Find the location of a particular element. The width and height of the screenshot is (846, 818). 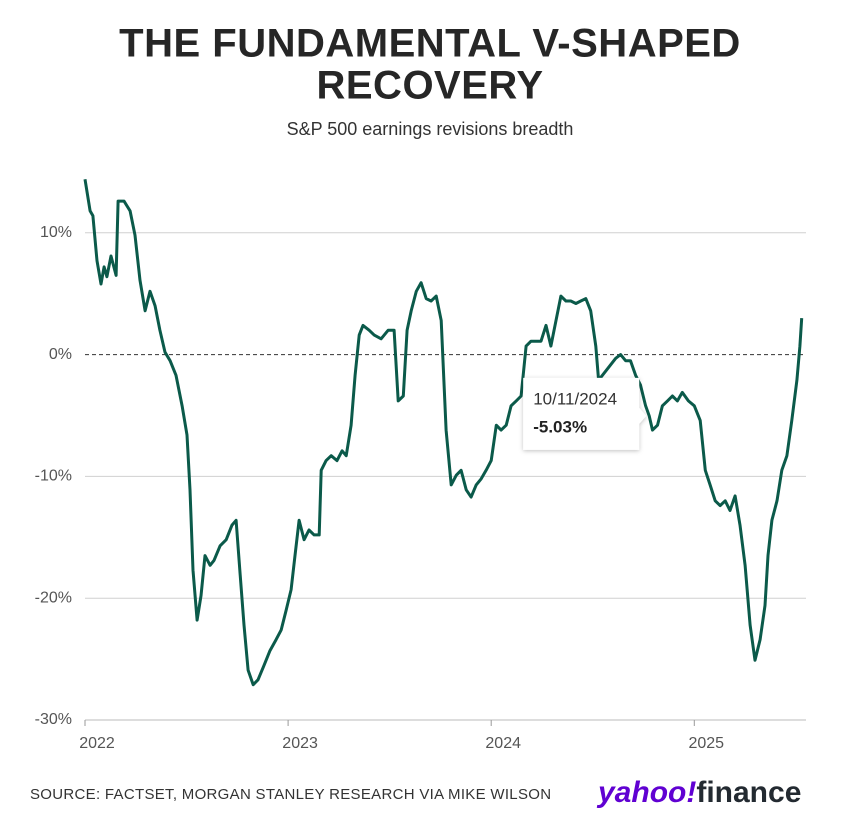

brand-part: finance is located at coordinates (748, 792).